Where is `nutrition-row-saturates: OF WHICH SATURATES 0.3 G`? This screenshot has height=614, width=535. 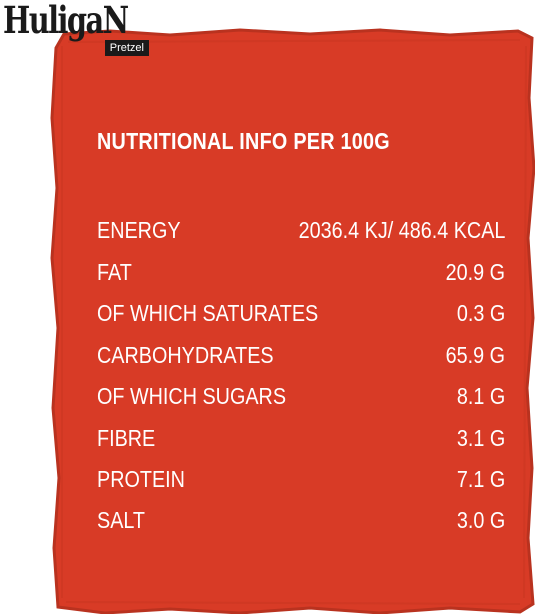
nutrition-row-saturates: OF WHICH SATURATES 0.3 G is located at coordinates (301, 315).